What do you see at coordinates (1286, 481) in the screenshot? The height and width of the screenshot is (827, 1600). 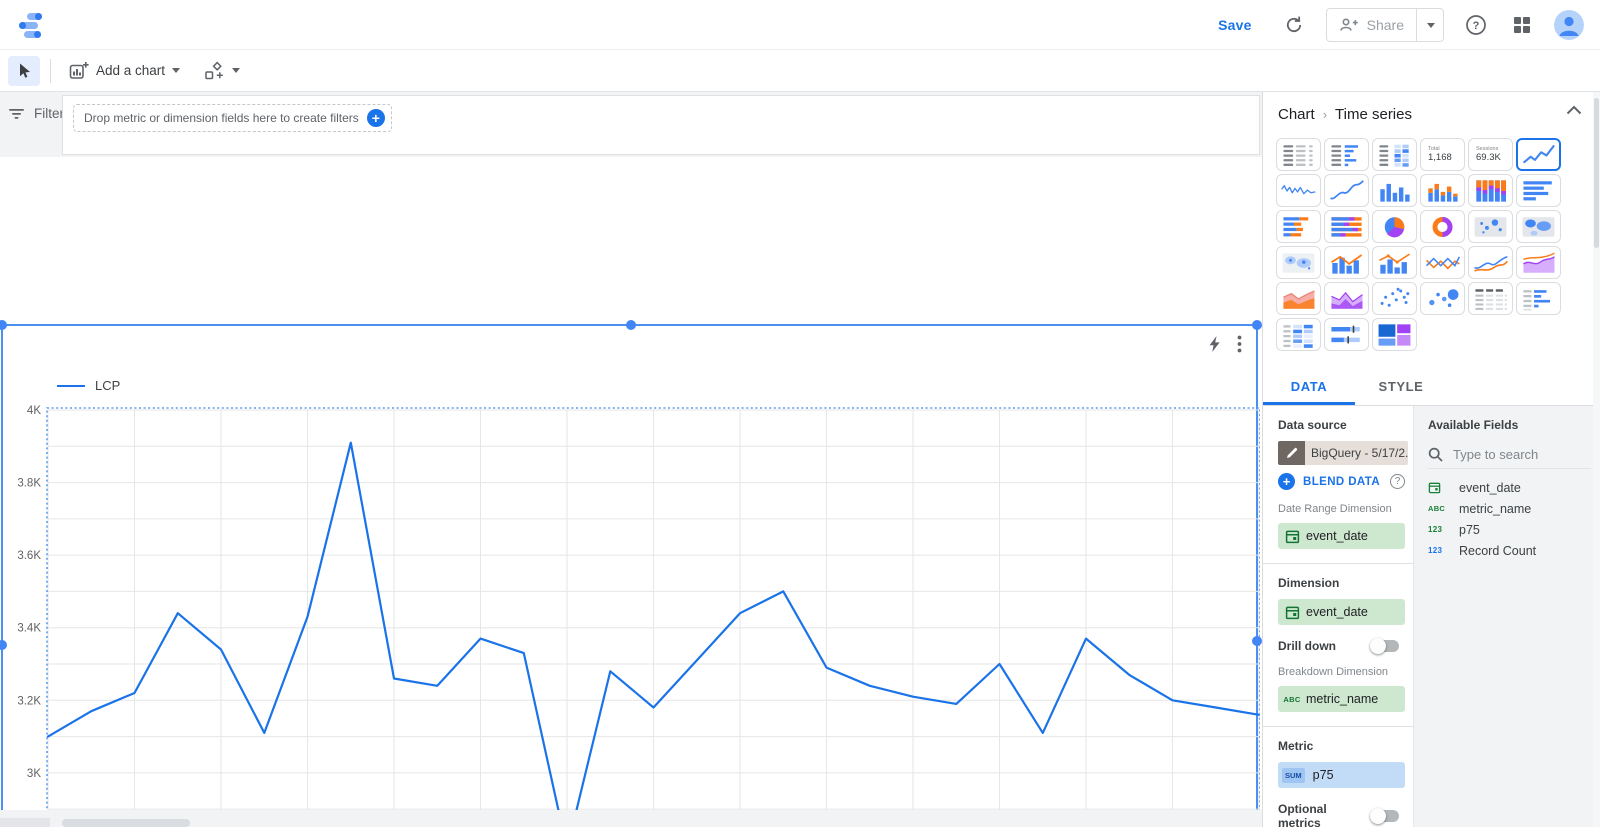 I see `blend-data-plus-icon: +` at bounding box center [1286, 481].